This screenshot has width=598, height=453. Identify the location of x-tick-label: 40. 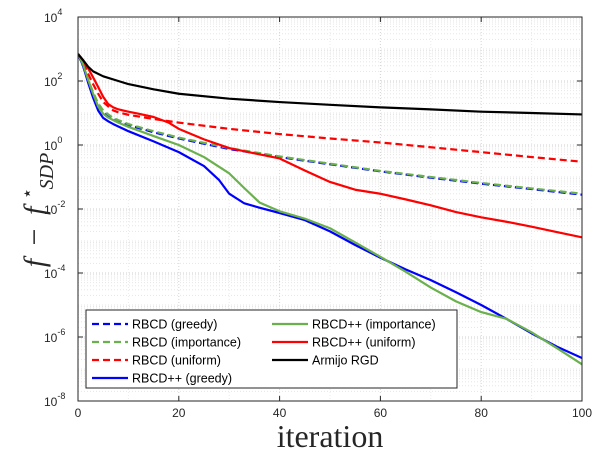
(280, 413).